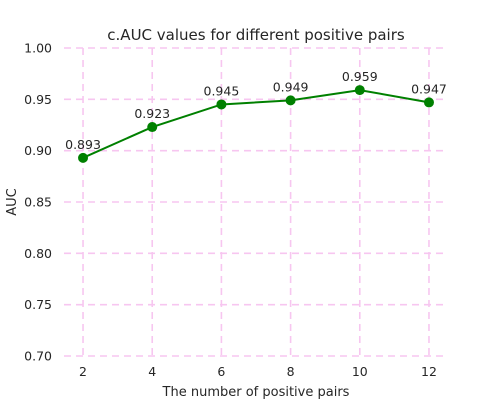  I want to click on y-tick-label: 0.75, so click(38, 304).